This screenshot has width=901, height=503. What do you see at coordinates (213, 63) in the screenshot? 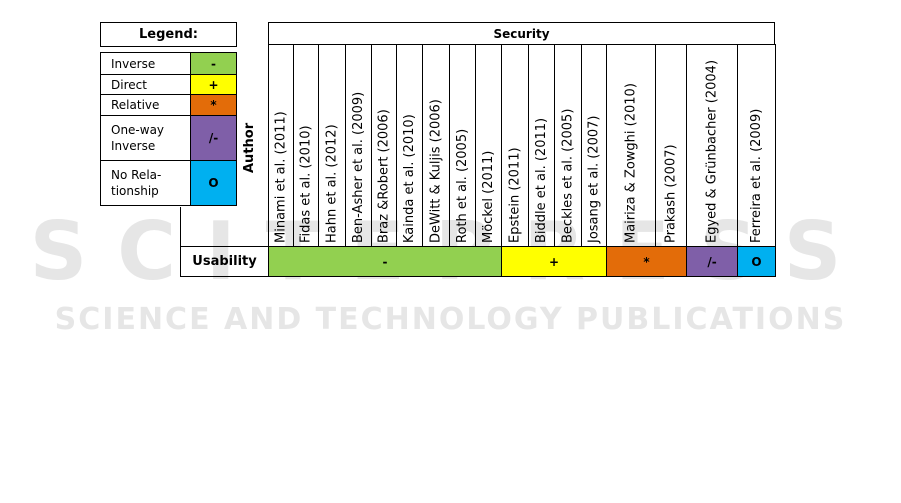
I see `legend-symbol: -` at bounding box center [213, 63].